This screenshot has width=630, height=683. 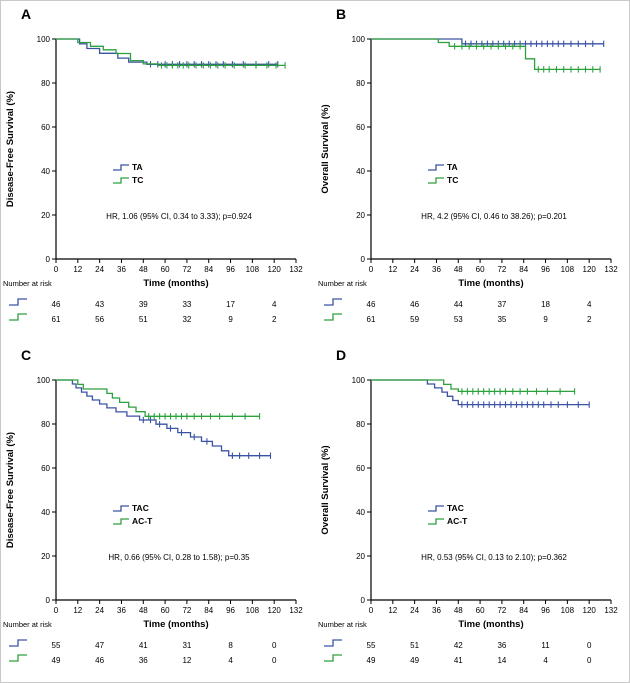 What do you see at coordinates (480, 392) in the screenshot?
I see `km-curve-TAC` at bounding box center [480, 392].